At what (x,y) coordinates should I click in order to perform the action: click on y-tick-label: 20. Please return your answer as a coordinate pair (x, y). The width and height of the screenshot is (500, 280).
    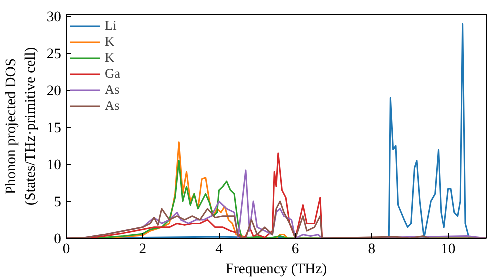
    Looking at the image, I should click on (54, 92).